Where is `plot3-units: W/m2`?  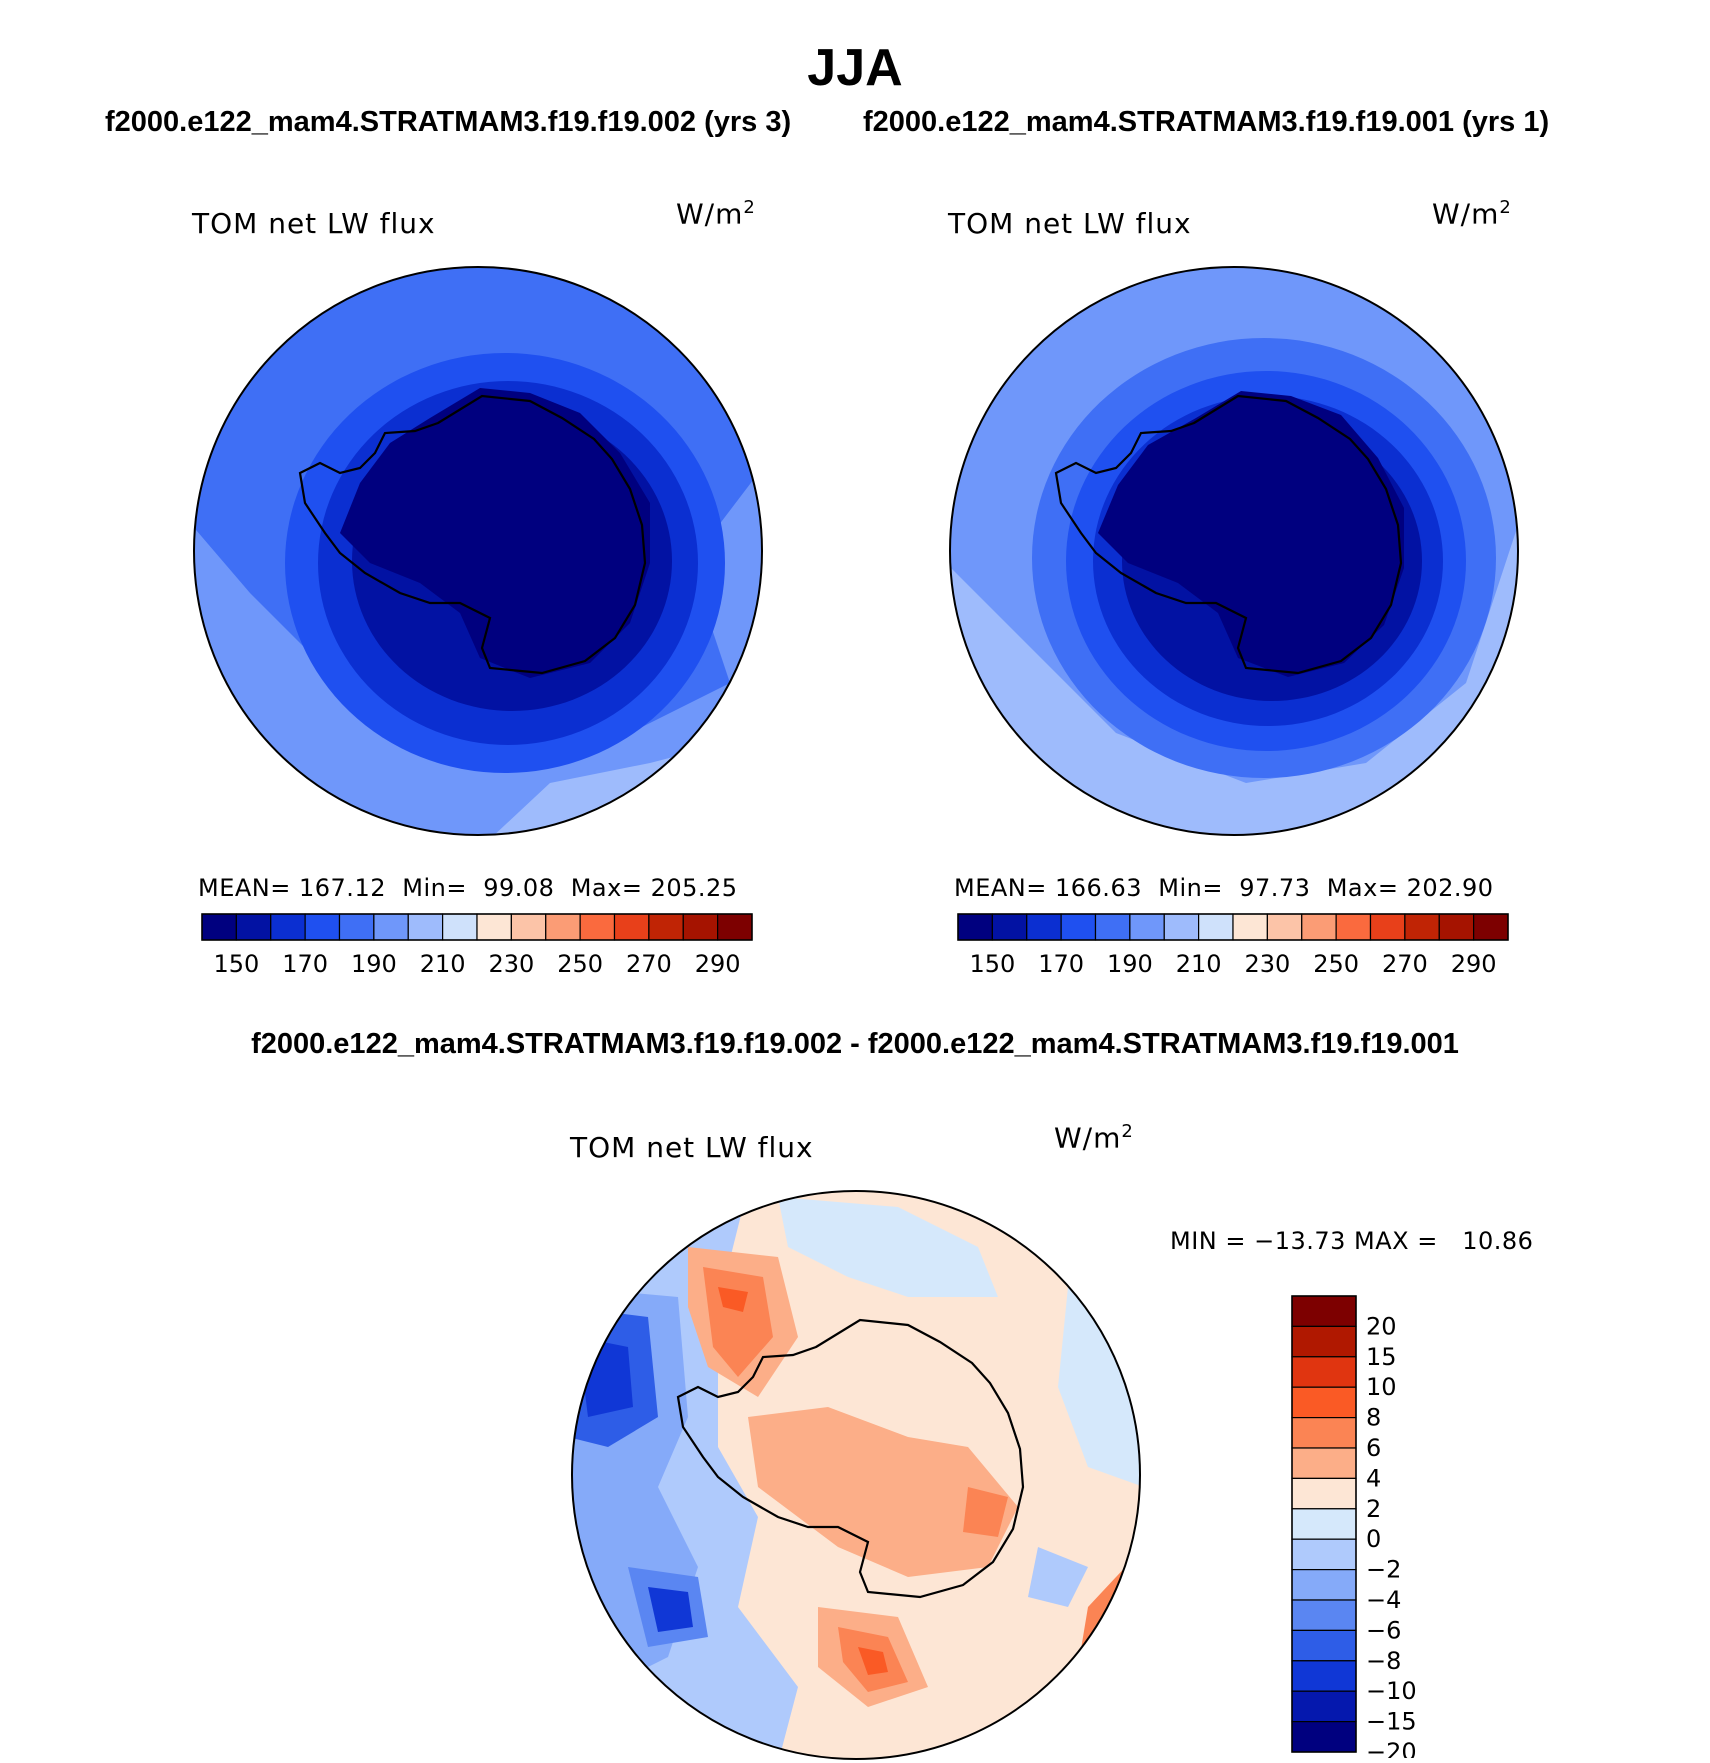 plot3-units: W/m2 is located at coordinates (1094, 1138).